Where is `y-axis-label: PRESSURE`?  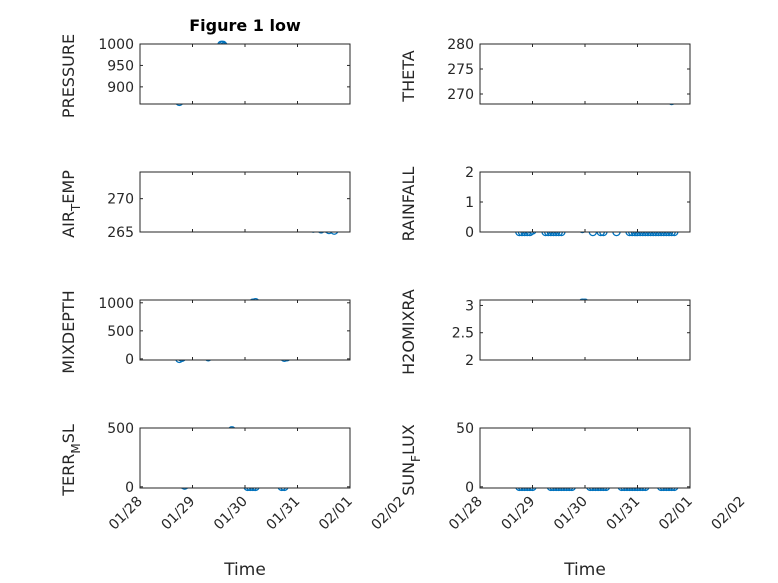
y-axis-label: PRESSURE is located at coordinates (68, 76).